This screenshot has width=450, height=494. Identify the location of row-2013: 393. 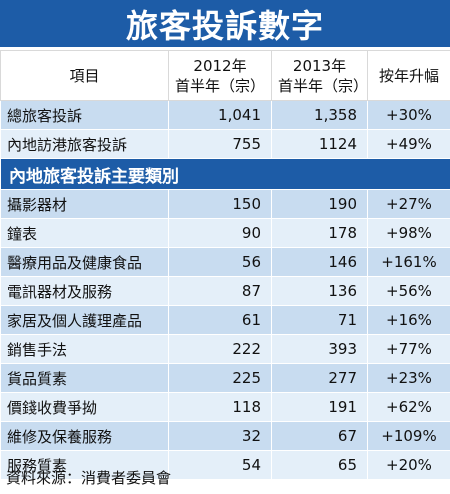
(319, 349).